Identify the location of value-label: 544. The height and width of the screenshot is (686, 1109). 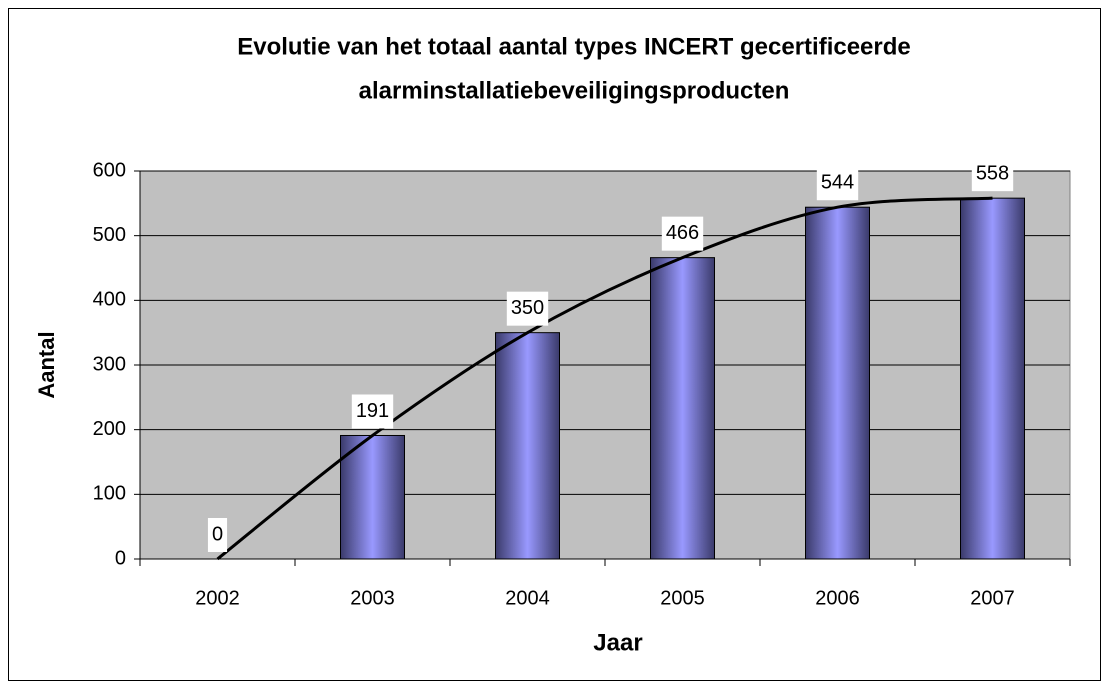
(837, 182).